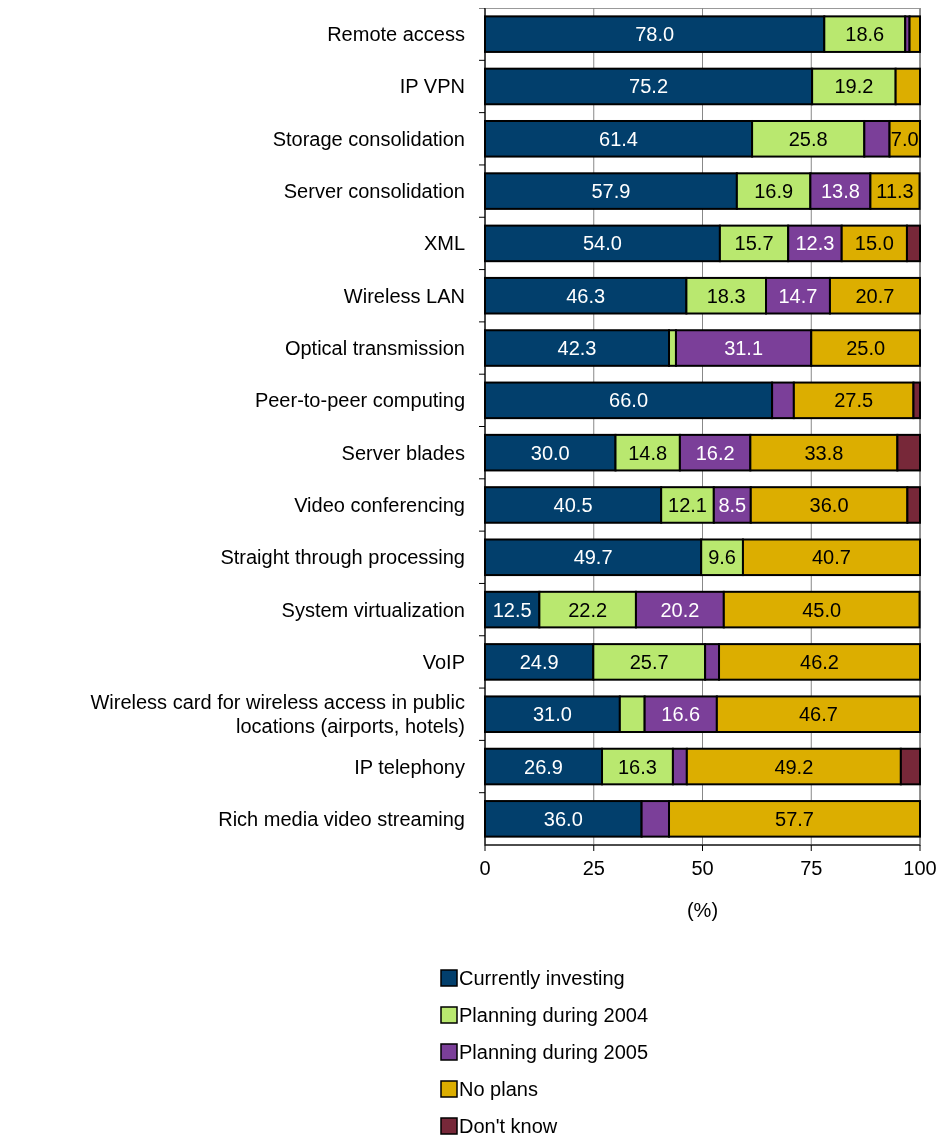 The width and height of the screenshot is (944, 1141). I want to click on x-tick-label: 75, so click(811, 868).